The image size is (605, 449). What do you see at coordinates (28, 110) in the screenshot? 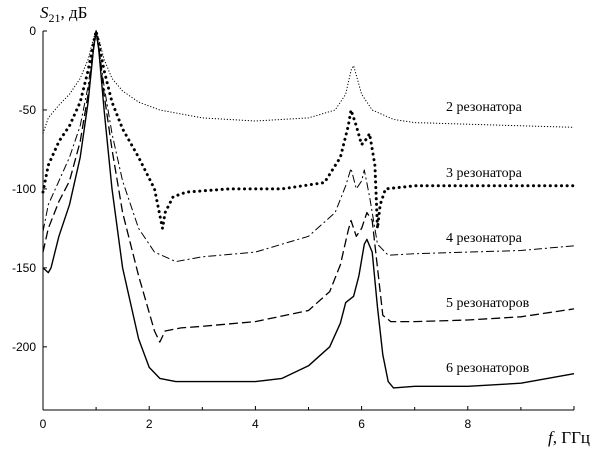
I see `y-tick-label: -50` at bounding box center [28, 110].